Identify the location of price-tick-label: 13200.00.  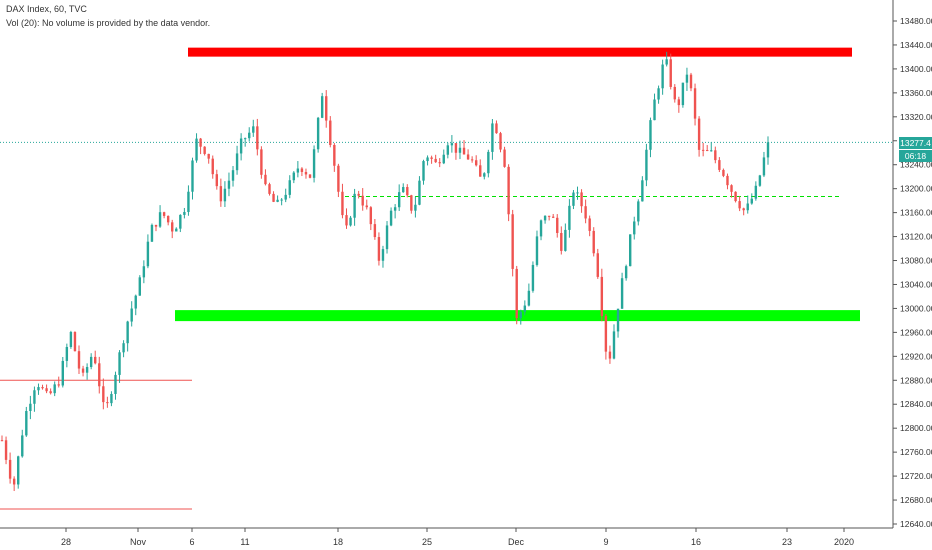
(916, 189).